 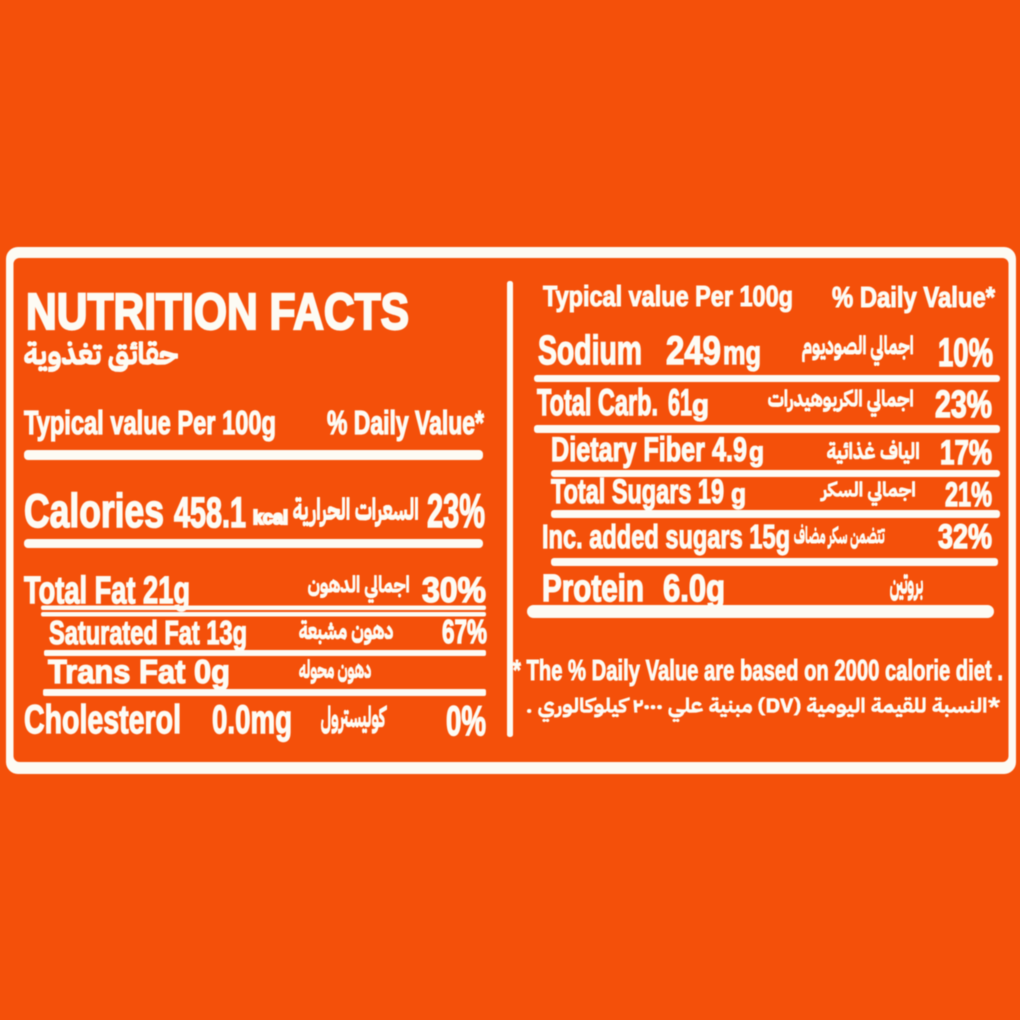 What do you see at coordinates (965, 537) in the screenshot?
I see `svg-text: 32%` at bounding box center [965, 537].